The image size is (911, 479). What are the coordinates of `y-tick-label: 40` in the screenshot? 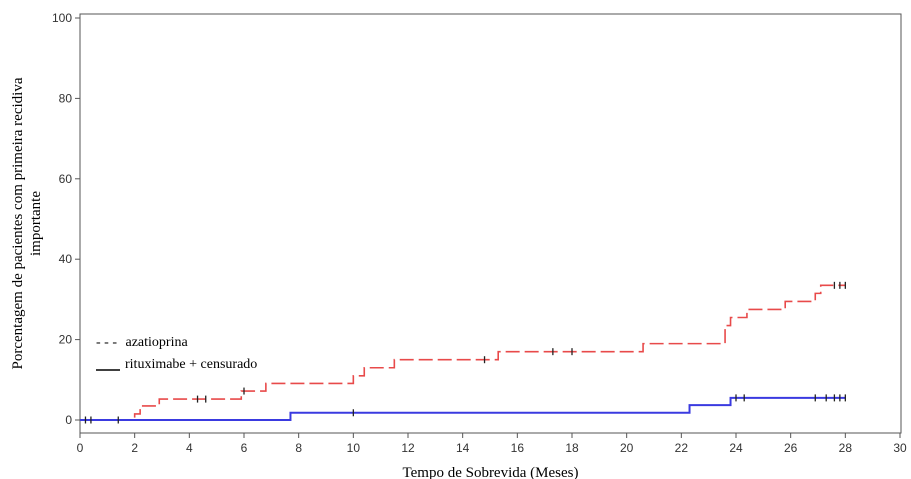 It's located at (66, 259).